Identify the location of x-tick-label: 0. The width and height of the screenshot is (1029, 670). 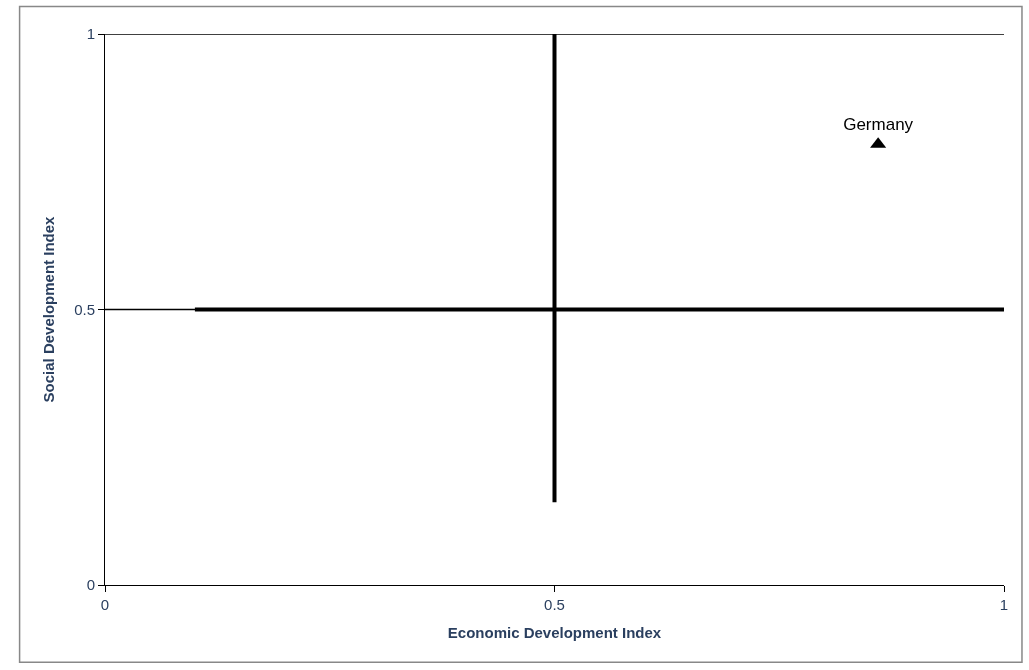
(105, 604).